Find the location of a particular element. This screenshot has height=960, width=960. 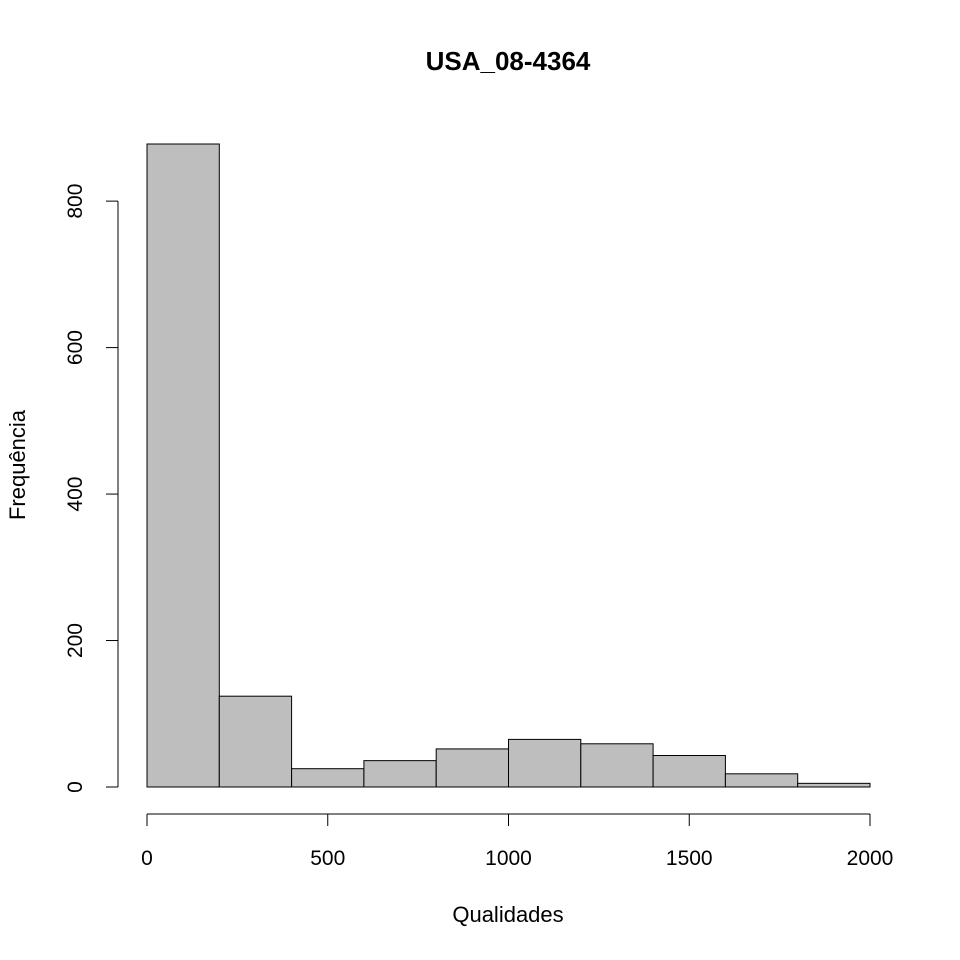

y-tick-label: 800 is located at coordinates (75, 201).